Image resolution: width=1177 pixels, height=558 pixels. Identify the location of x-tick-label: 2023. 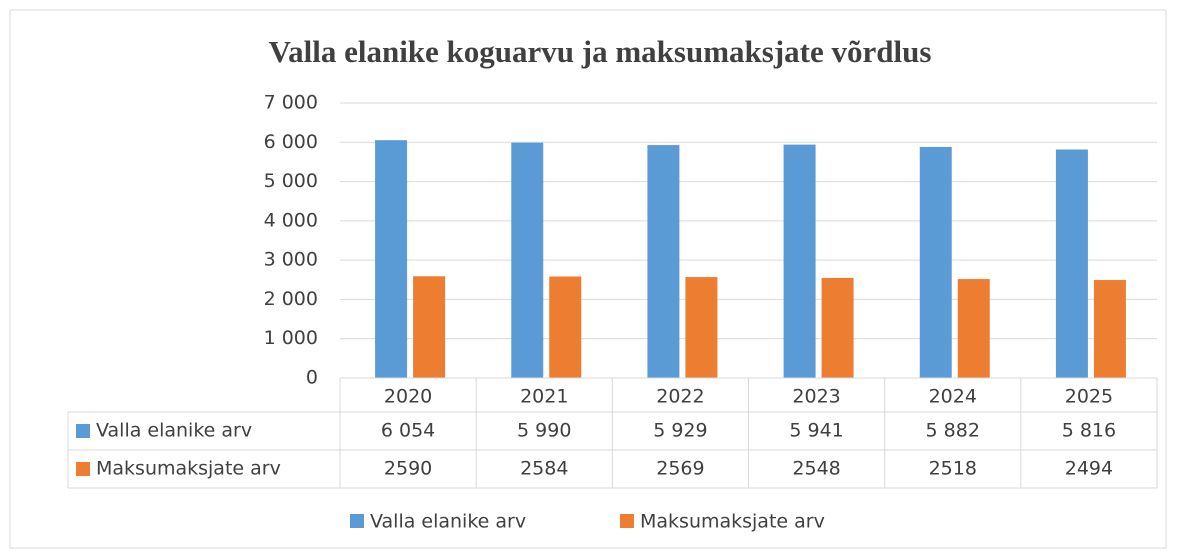
(816, 397).